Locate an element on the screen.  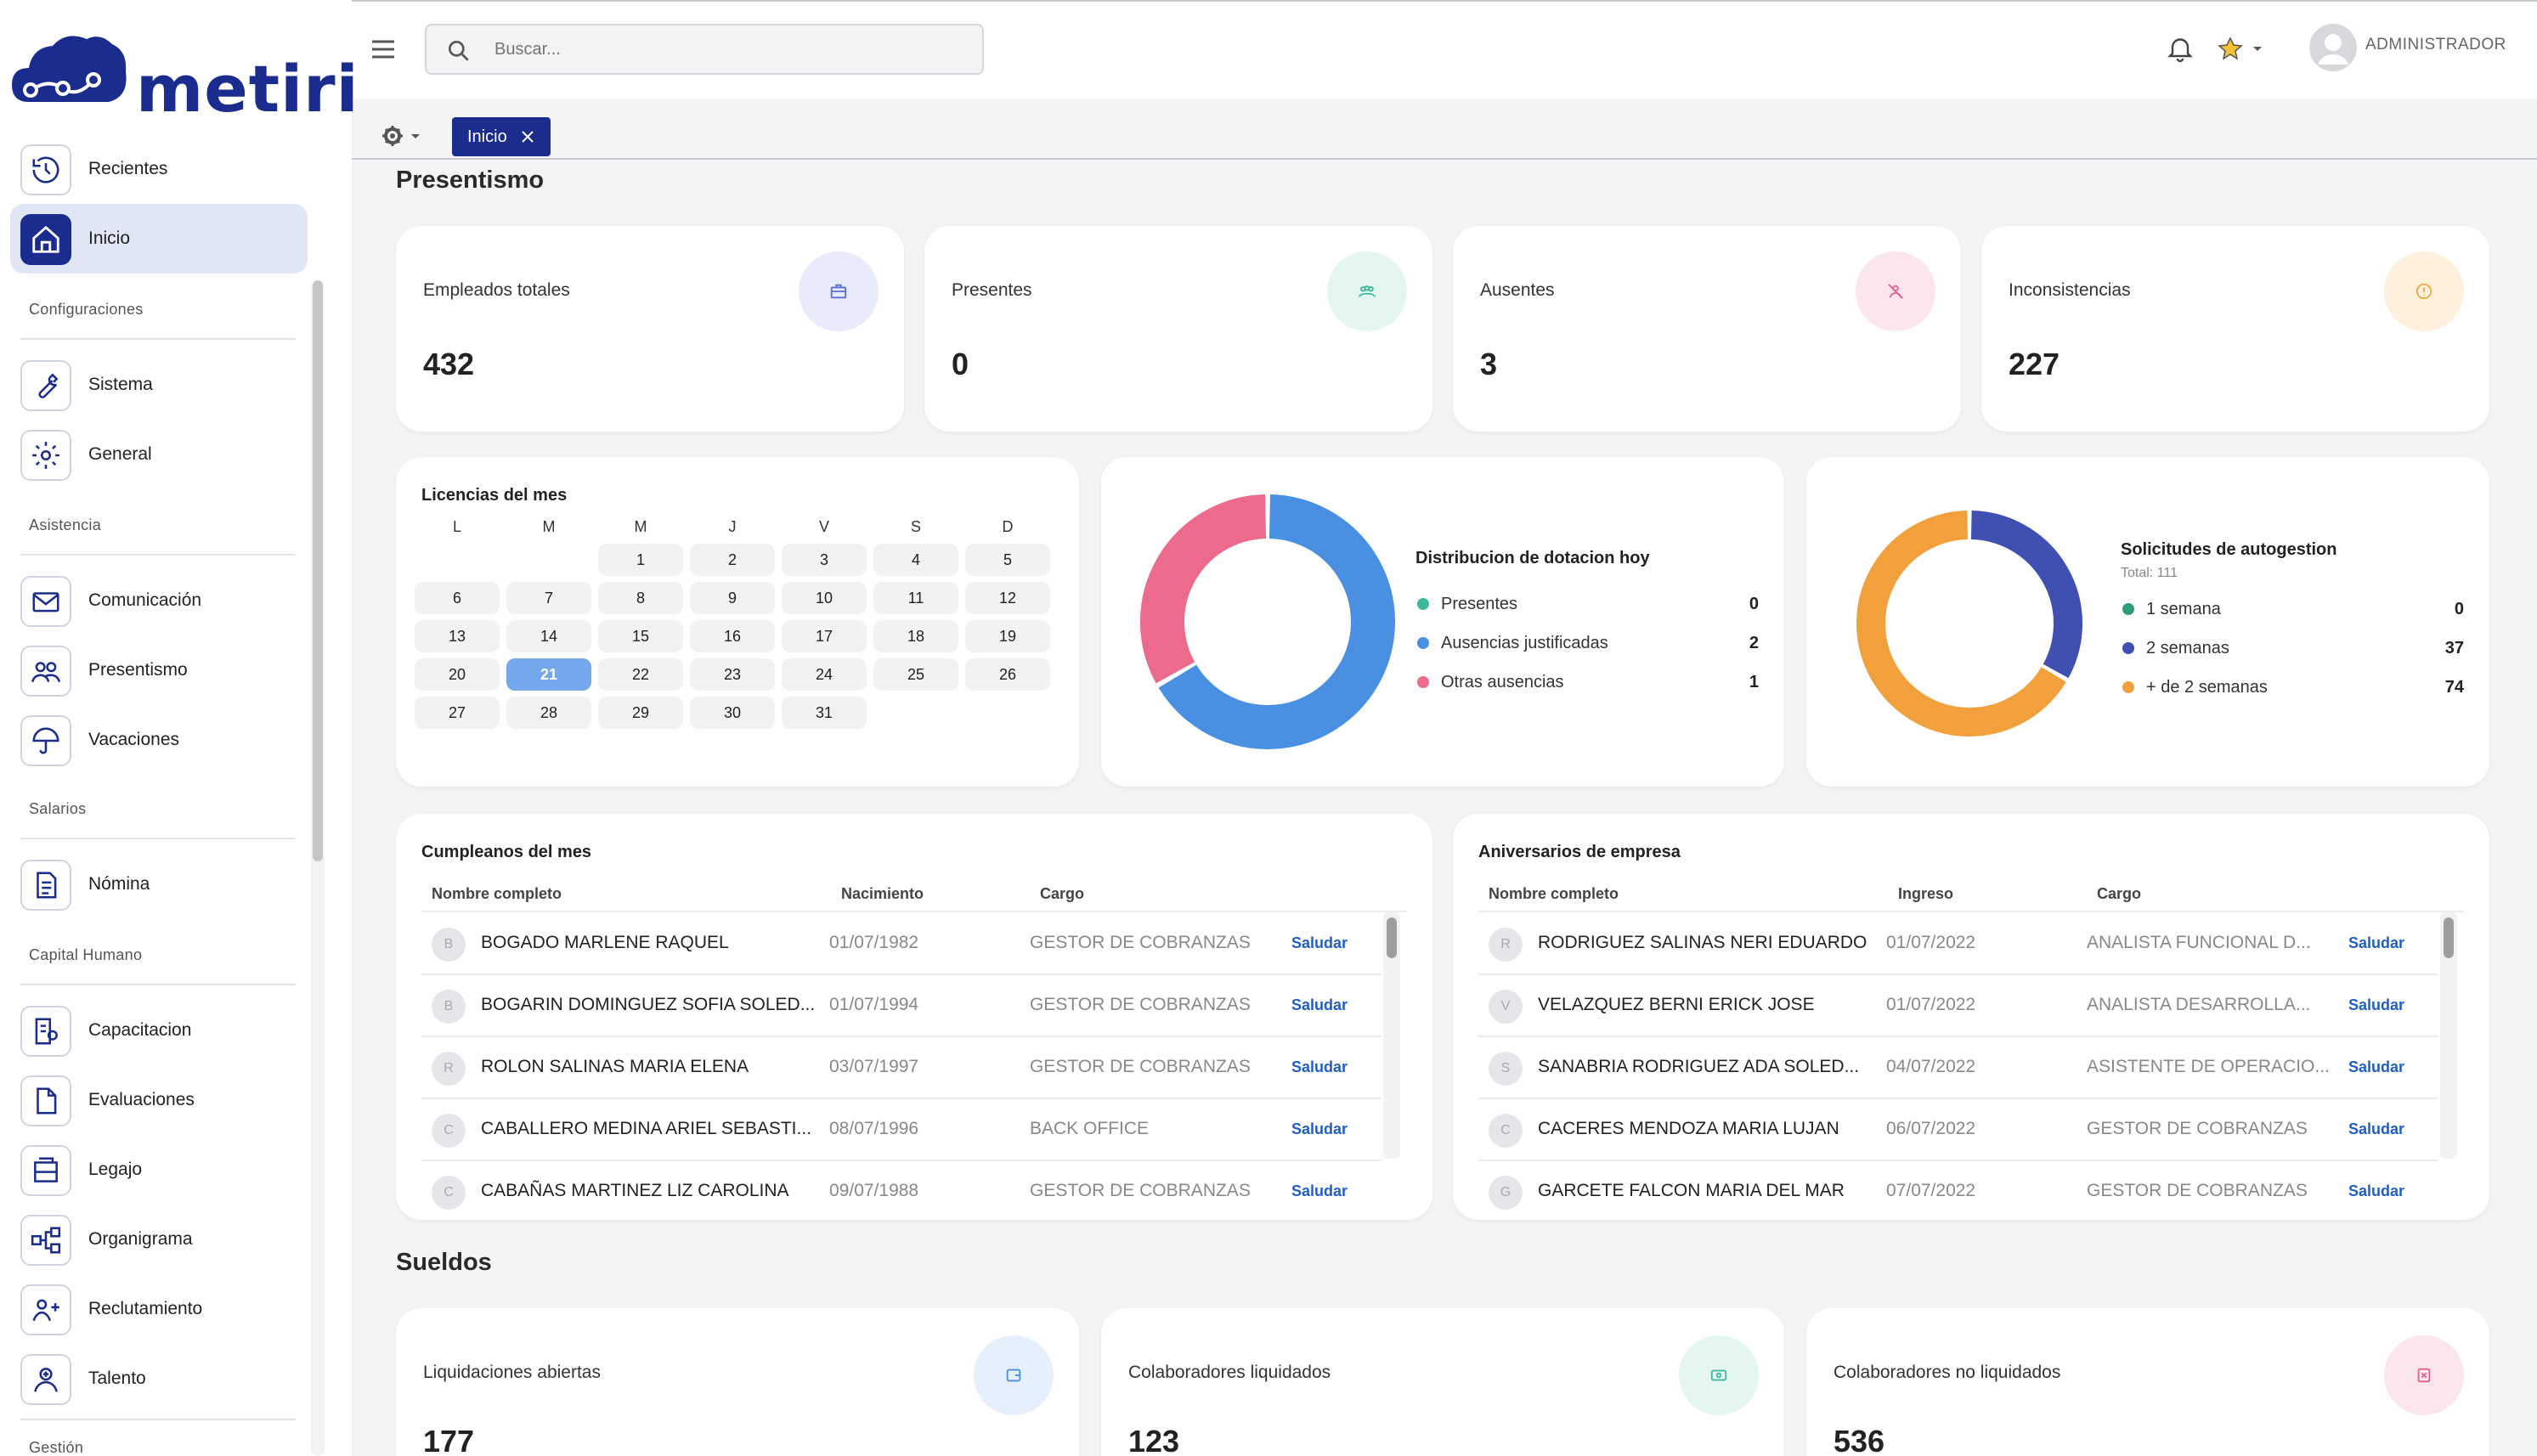
search-box is located at coordinates (704, 50).